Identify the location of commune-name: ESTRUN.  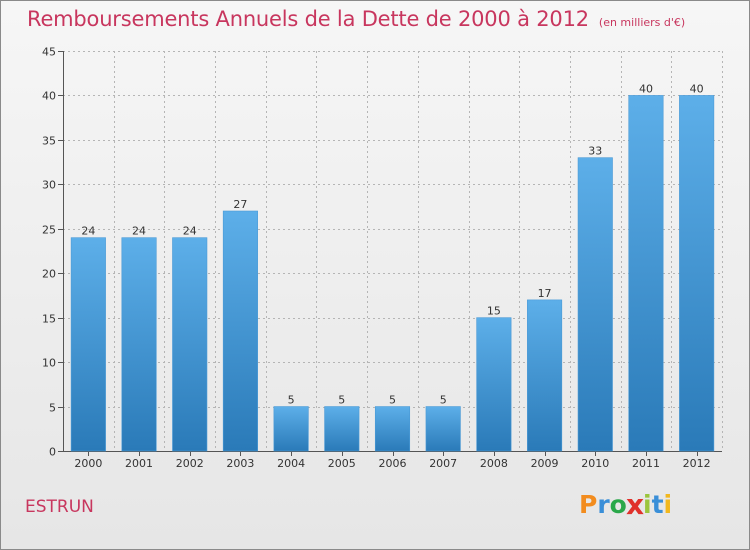
(59, 507).